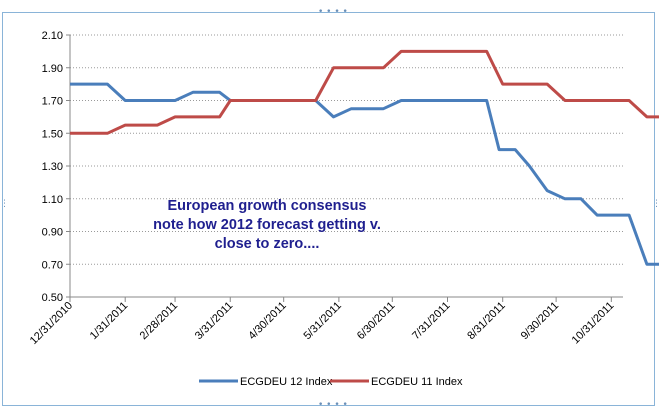 The width and height of the screenshot is (659, 410). I want to click on annotation-line-2: note how 2012 forecast getting v., so click(267, 225).